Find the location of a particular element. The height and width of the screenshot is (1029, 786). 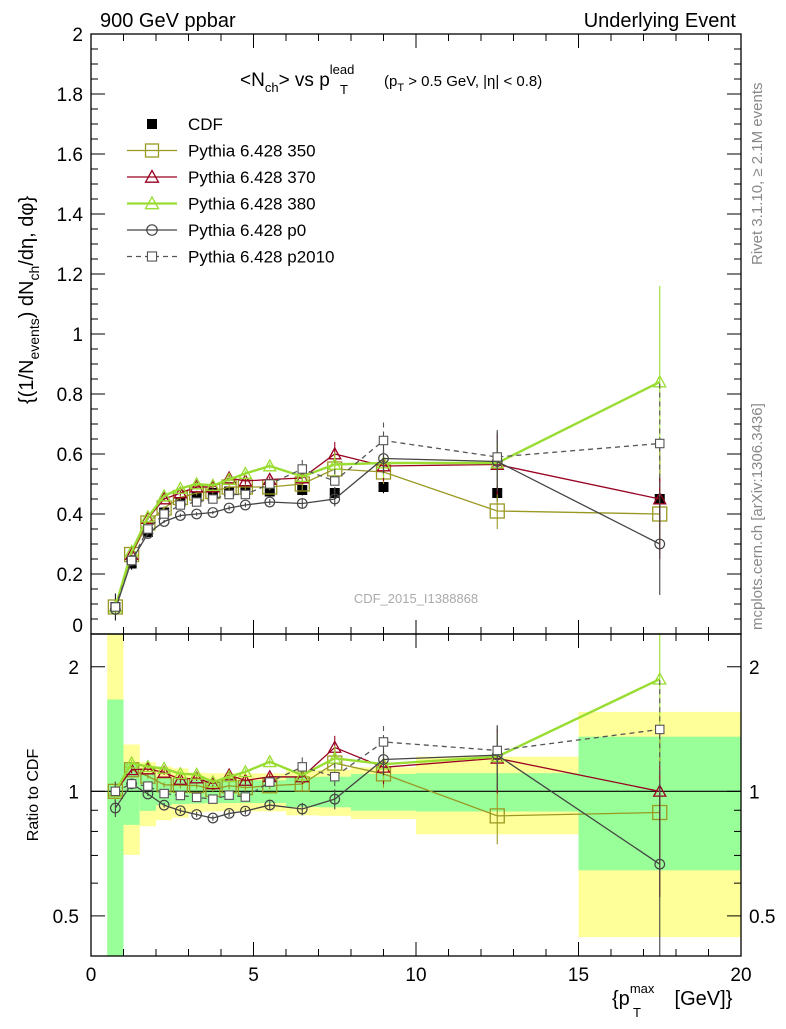

y-tick-label-ratio: 1 is located at coordinates (73, 792).